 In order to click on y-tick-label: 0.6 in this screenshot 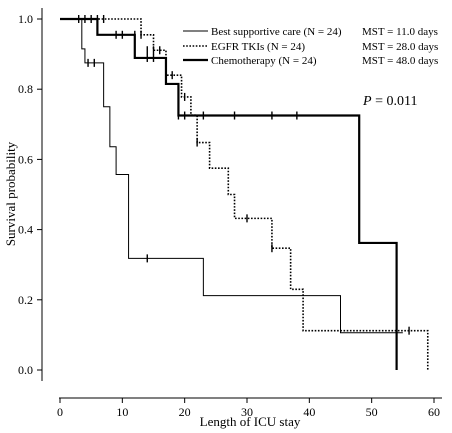, I will do `click(25, 159)`.